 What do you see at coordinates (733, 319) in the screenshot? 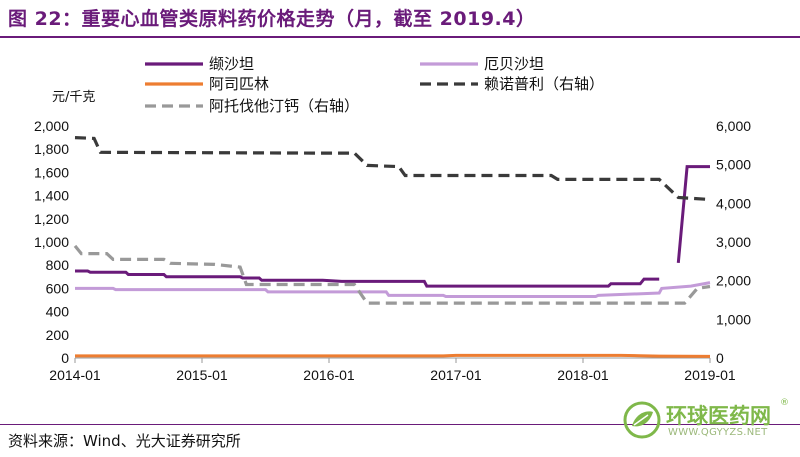
I see `y-right-tick-label: 1,000` at bounding box center [733, 319].